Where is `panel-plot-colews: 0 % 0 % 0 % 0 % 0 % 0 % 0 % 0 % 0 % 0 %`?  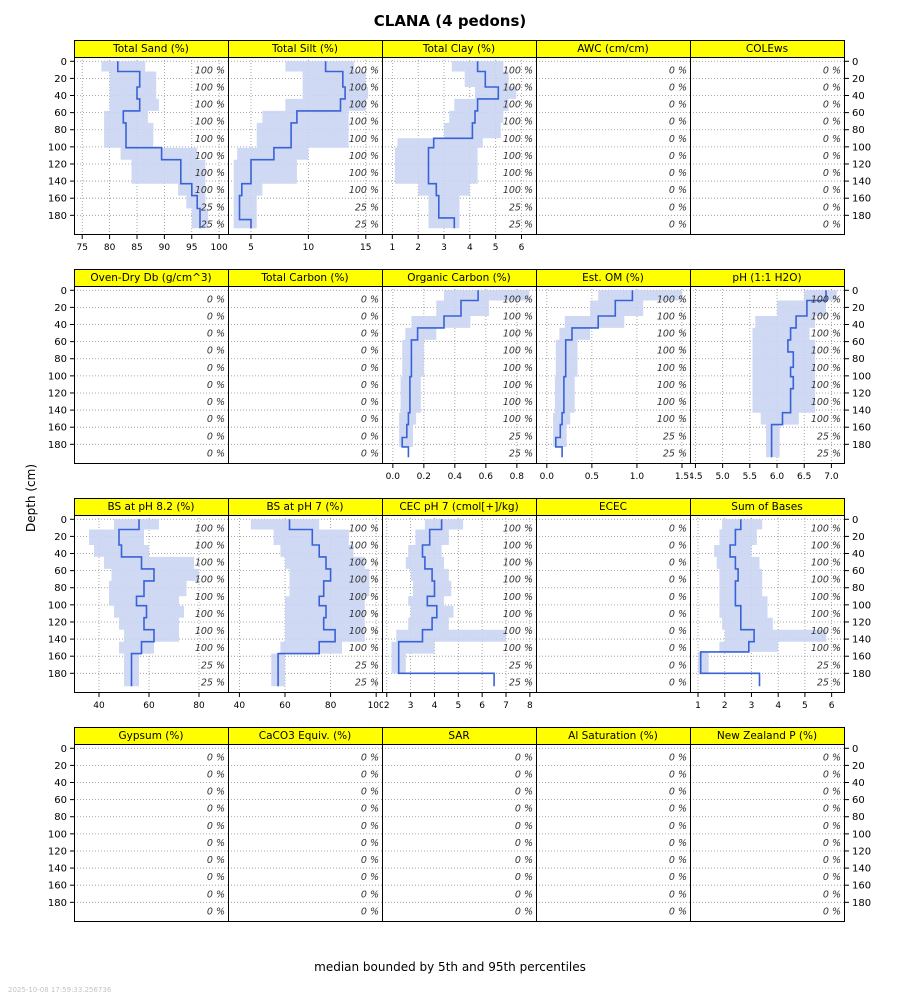 panel-plot-colews: 0 % 0 % 0 % 0 % 0 % 0 % 0 % 0 % 0 % 0 % is located at coordinates (767, 146).